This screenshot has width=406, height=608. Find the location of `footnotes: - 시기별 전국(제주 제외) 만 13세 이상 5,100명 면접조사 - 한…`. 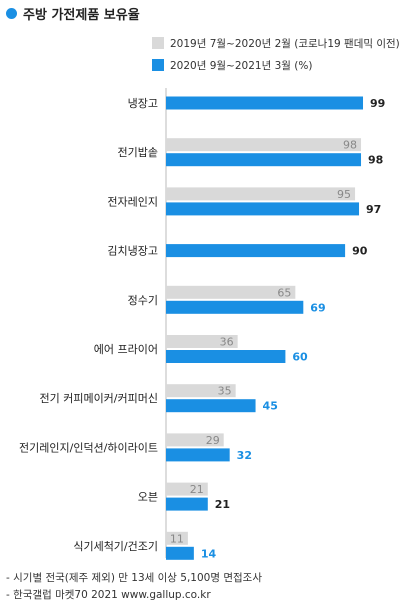

footnotes: - 시기별 전국(제주 제외) 만 13세 이상 5,100명 면접조사 - 한… is located at coordinates (134, 587).